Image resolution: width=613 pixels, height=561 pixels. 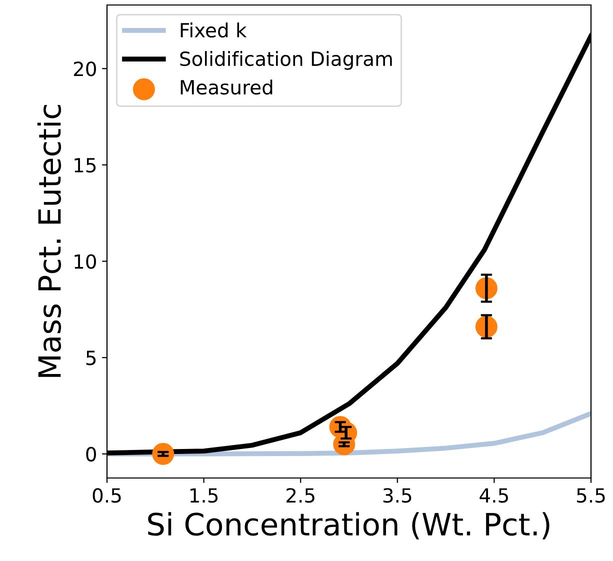 What do you see at coordinates (591, 495) in the screenshot?
I see `x-tick-label: 5.5` at bounding box center [591, 495].